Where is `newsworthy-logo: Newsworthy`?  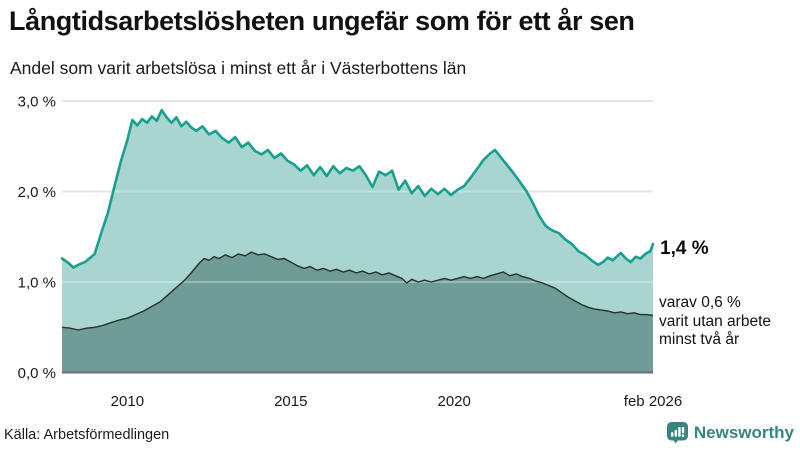 newsworthy-logo: Newsworthy is located at coordinates (730, 432).